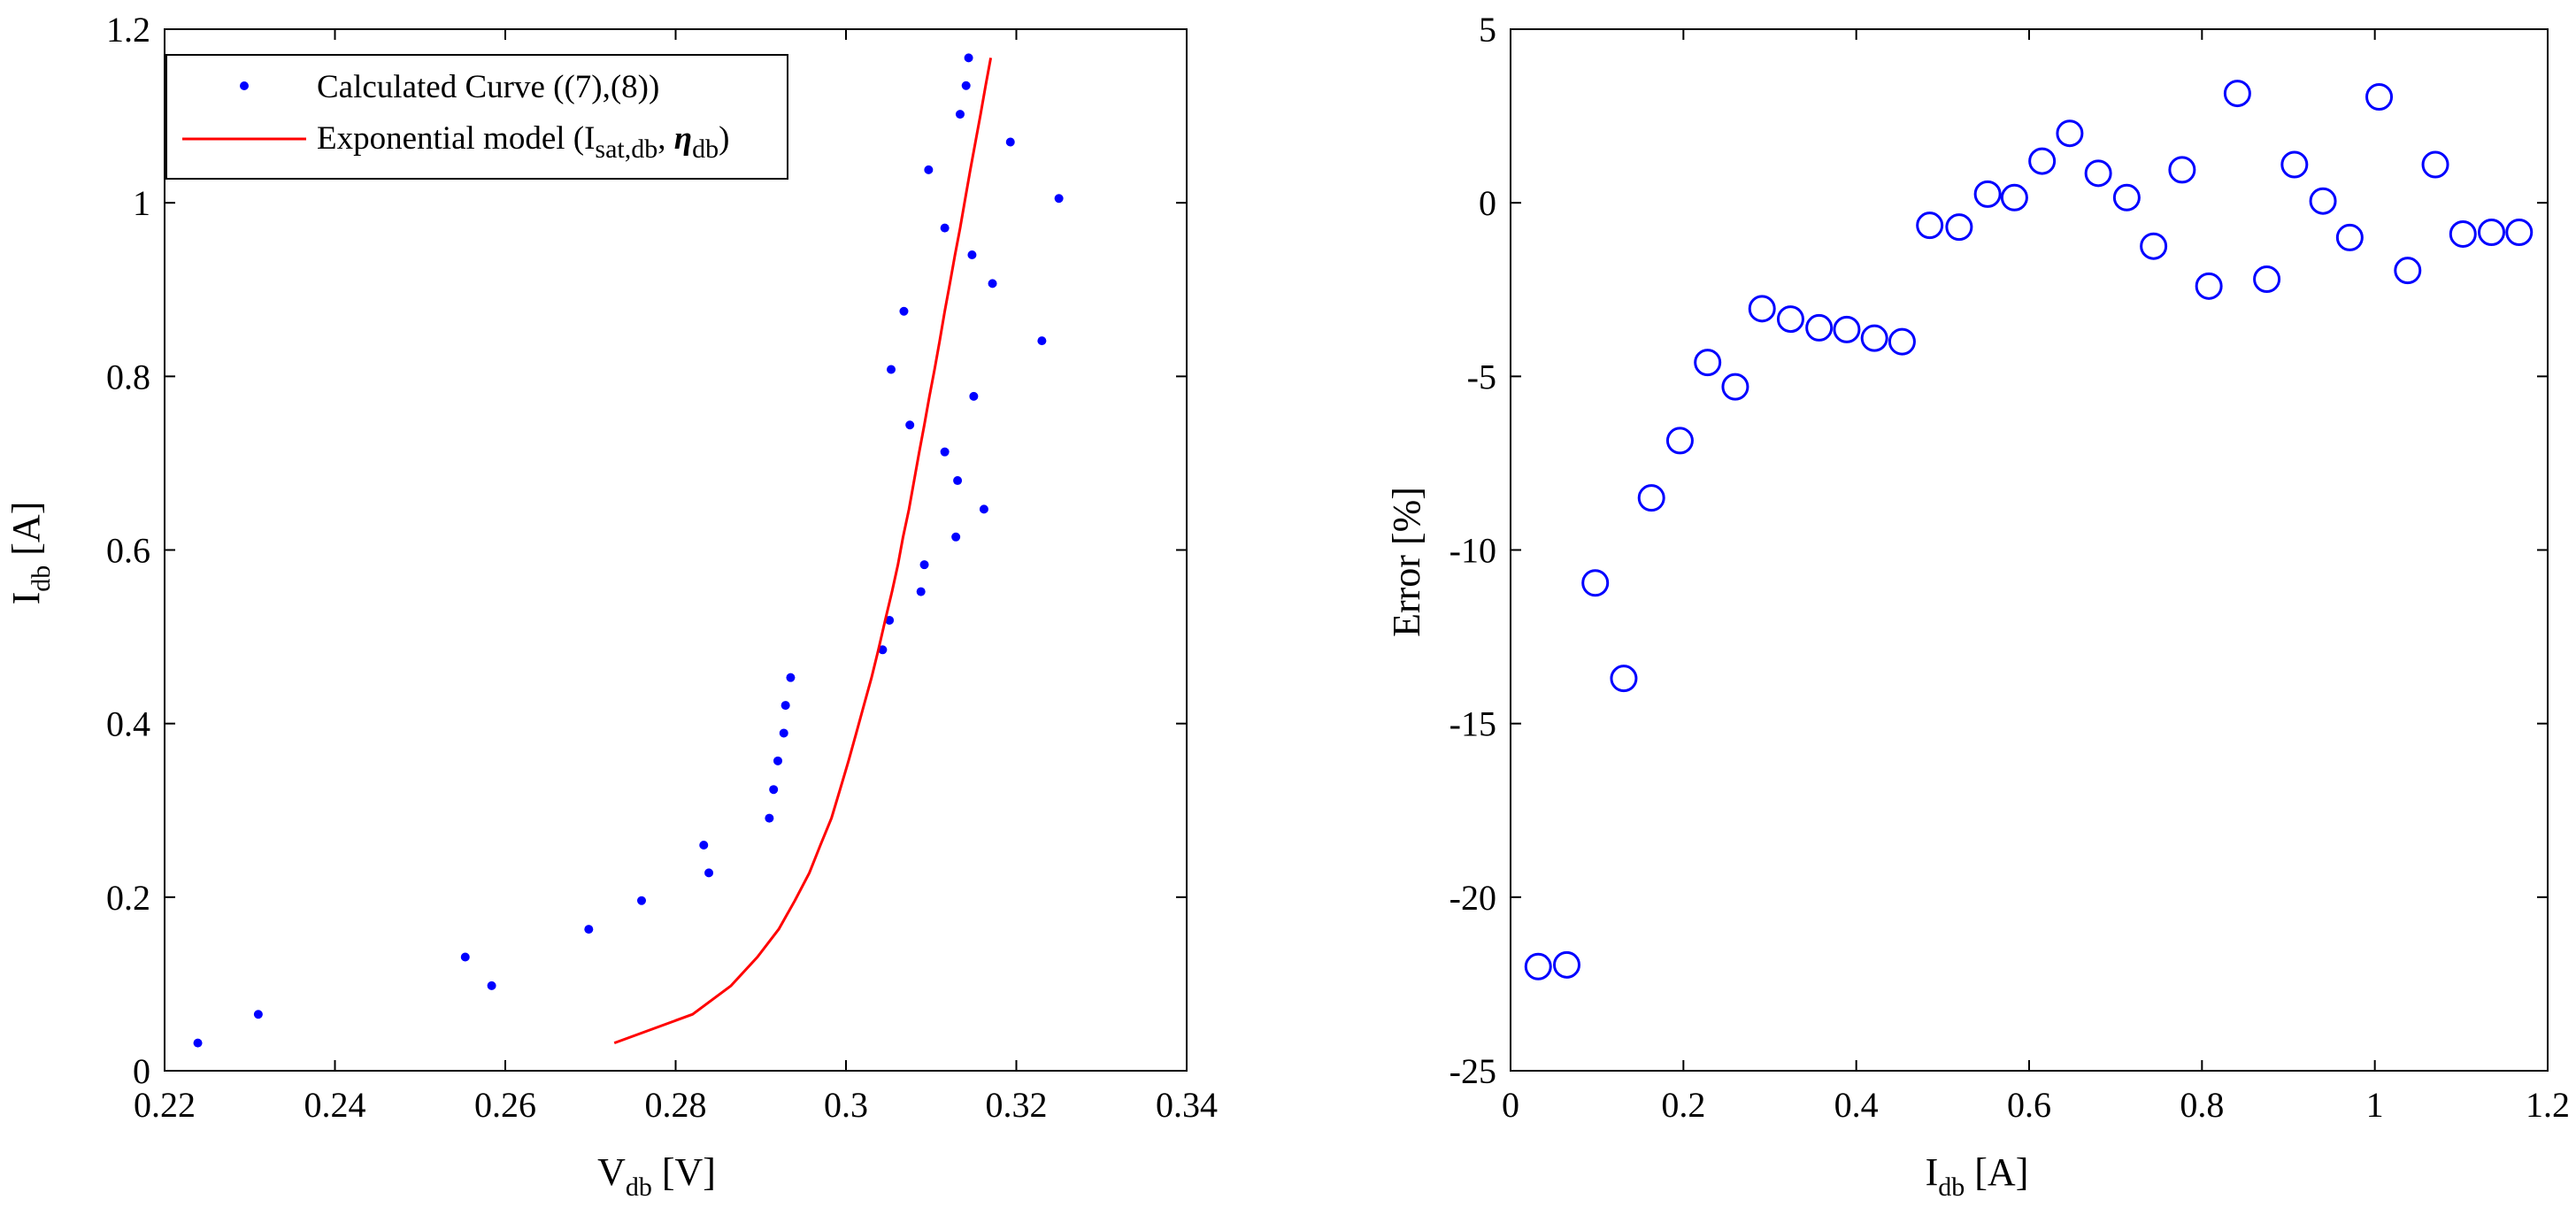  What do you see at coordinates (724, 138) in the screenshot?
I see `legend-exp-part3: )` at bounding box center [724, 138].